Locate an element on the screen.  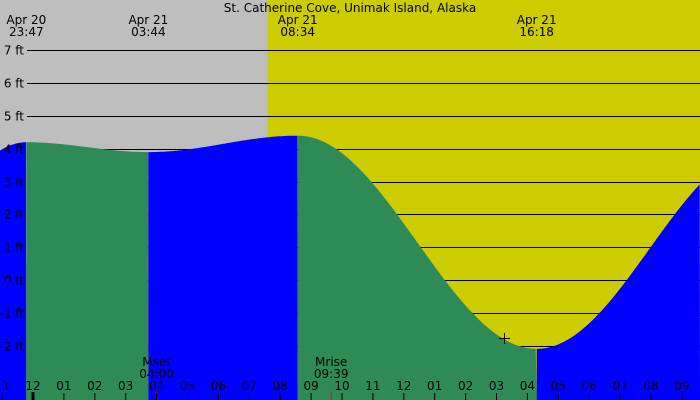
y-tick-label: 5 ft is located at coordinates (14, 117).